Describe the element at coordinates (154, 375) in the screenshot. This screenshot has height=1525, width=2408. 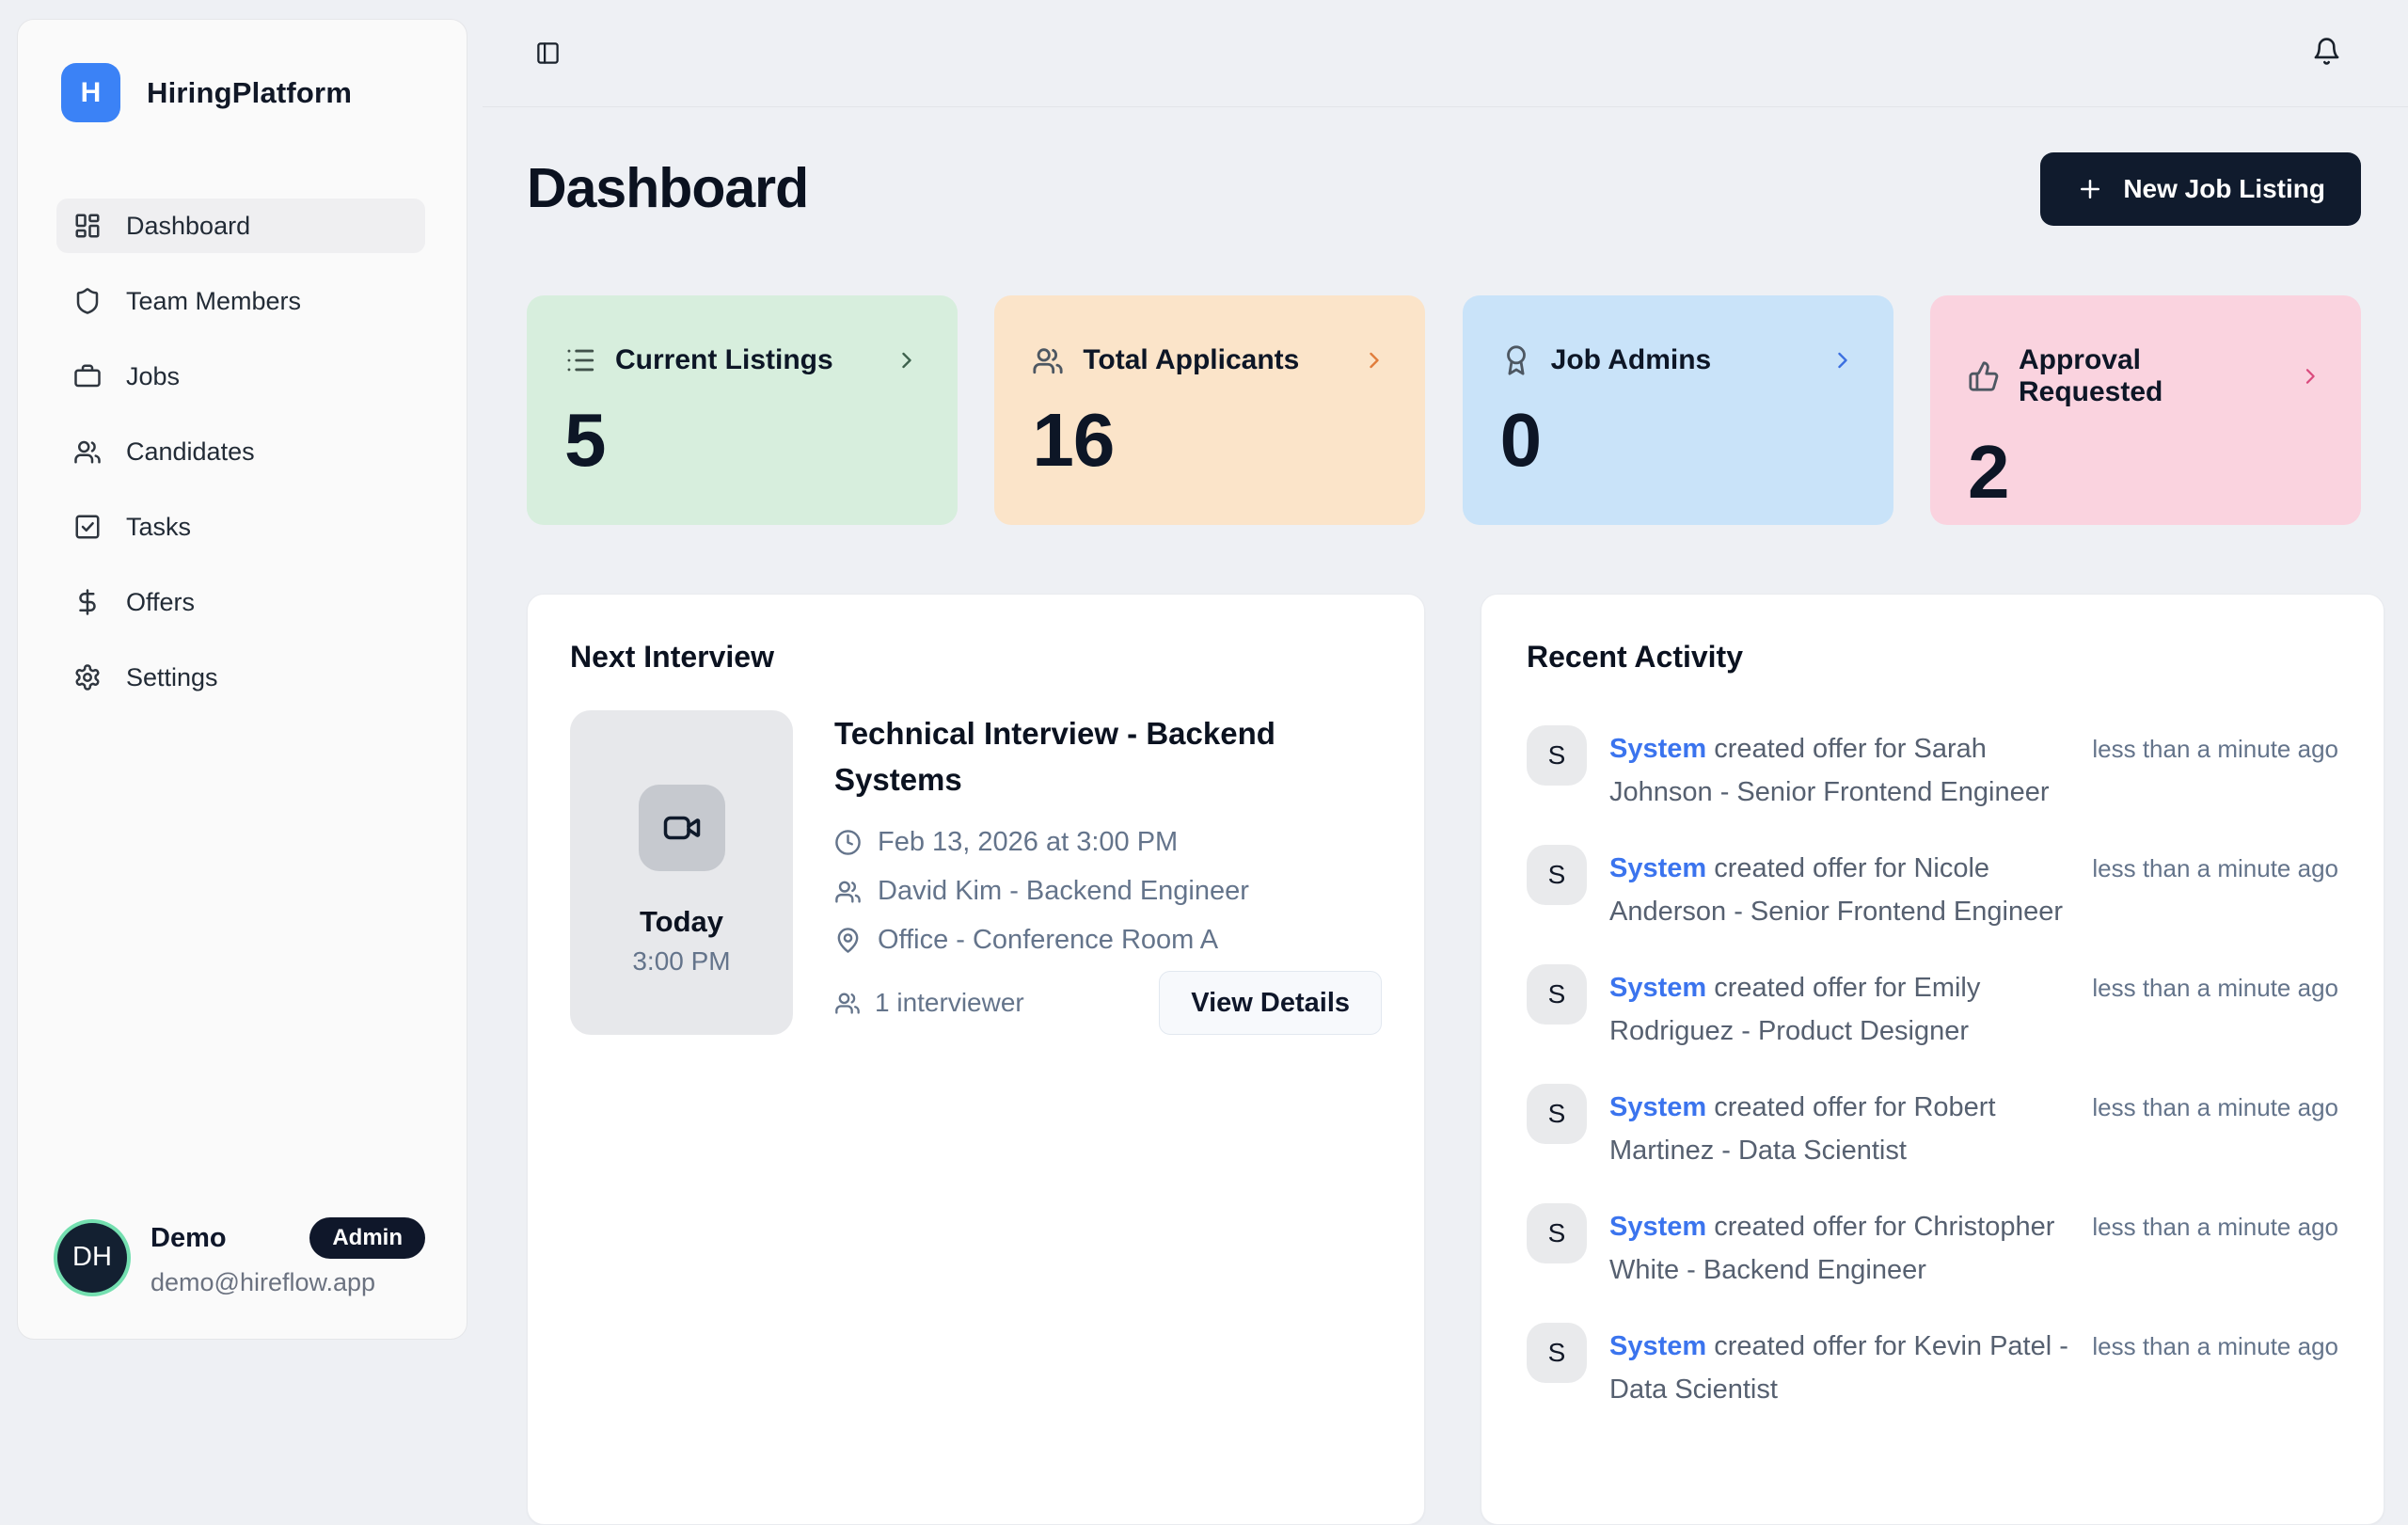
I see `sidebar-item-label: Jobs` at that location.